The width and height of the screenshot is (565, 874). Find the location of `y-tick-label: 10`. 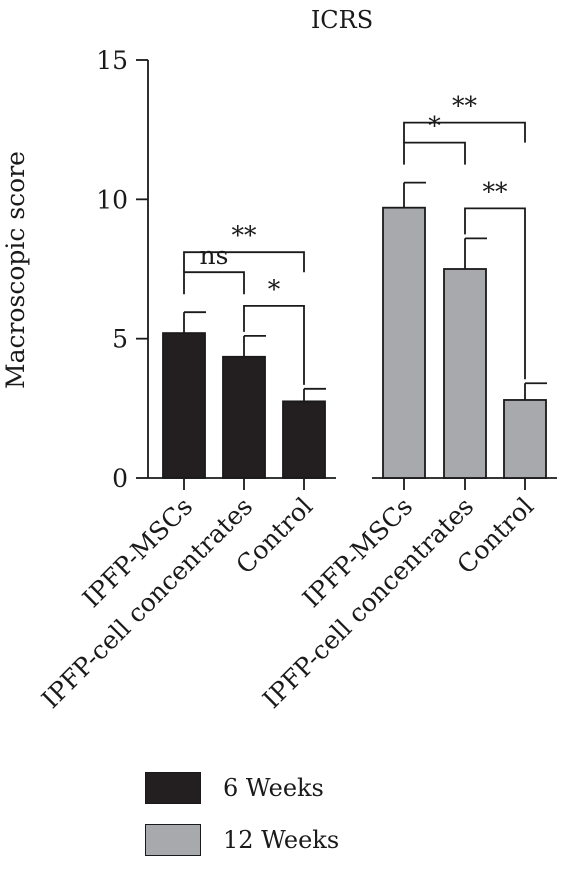

y-tick-label: 10 is located at coordinates (112, 199).